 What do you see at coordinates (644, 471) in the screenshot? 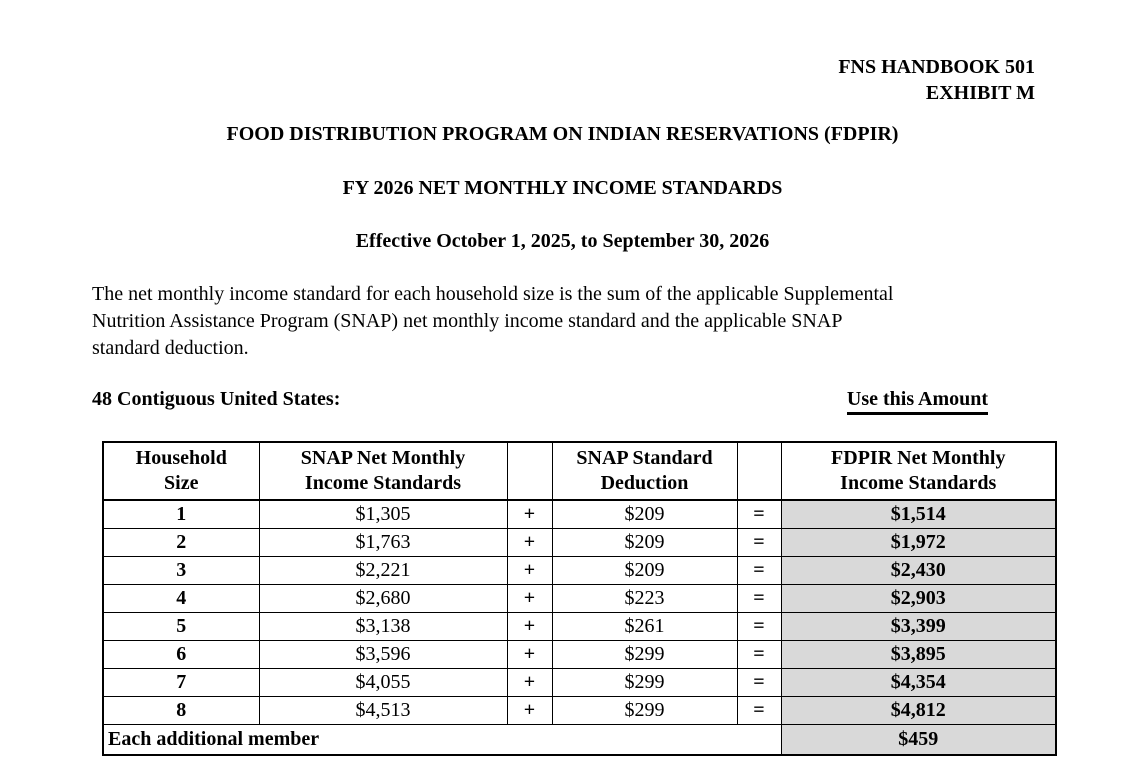
I see `header-snap-deduction: SNAP Standard Deduction` at bounding box center [644, 471].